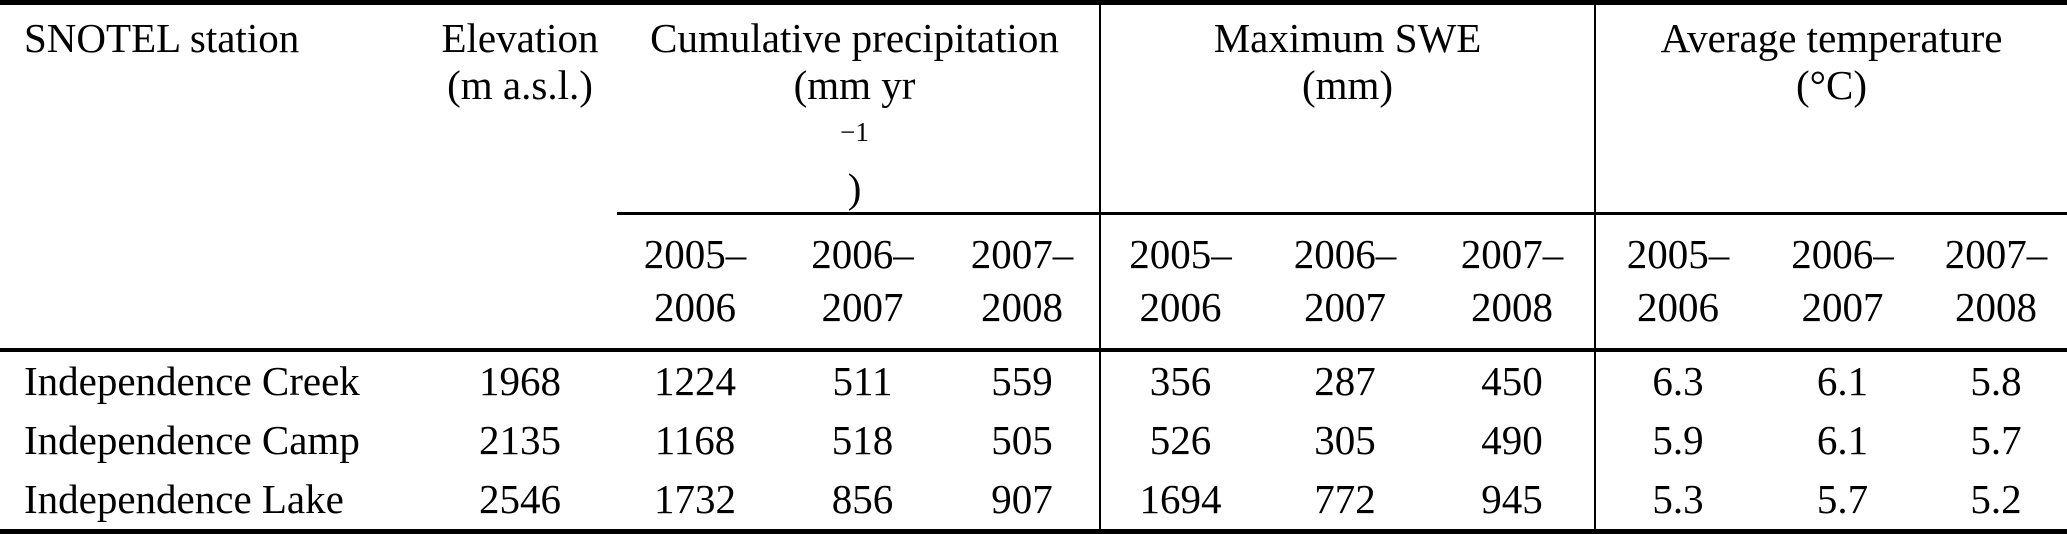  I want to click on year-header-swe-2006-2007: 2006– 2007, so click(1345, 283).